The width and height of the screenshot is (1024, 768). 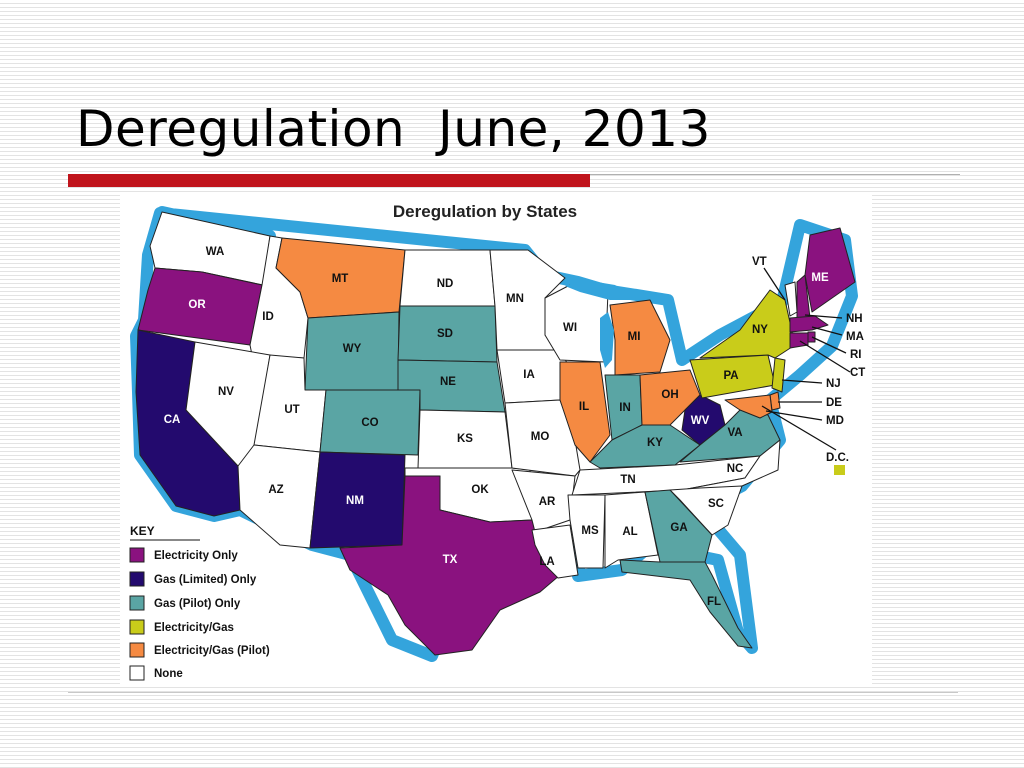 I want to click on leader-NJ, so click(x=802, y=381).